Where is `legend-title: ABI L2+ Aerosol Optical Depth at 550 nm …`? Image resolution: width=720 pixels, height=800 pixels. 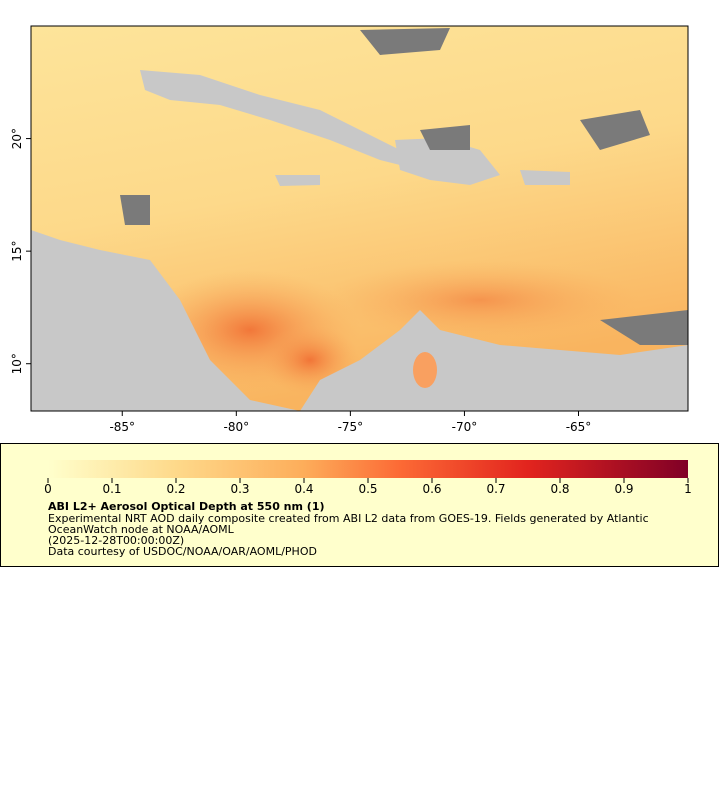 legend-title: ABI L2+ Aerosol Optical Depth at 550 nm … is located at coordinates (186, 506).